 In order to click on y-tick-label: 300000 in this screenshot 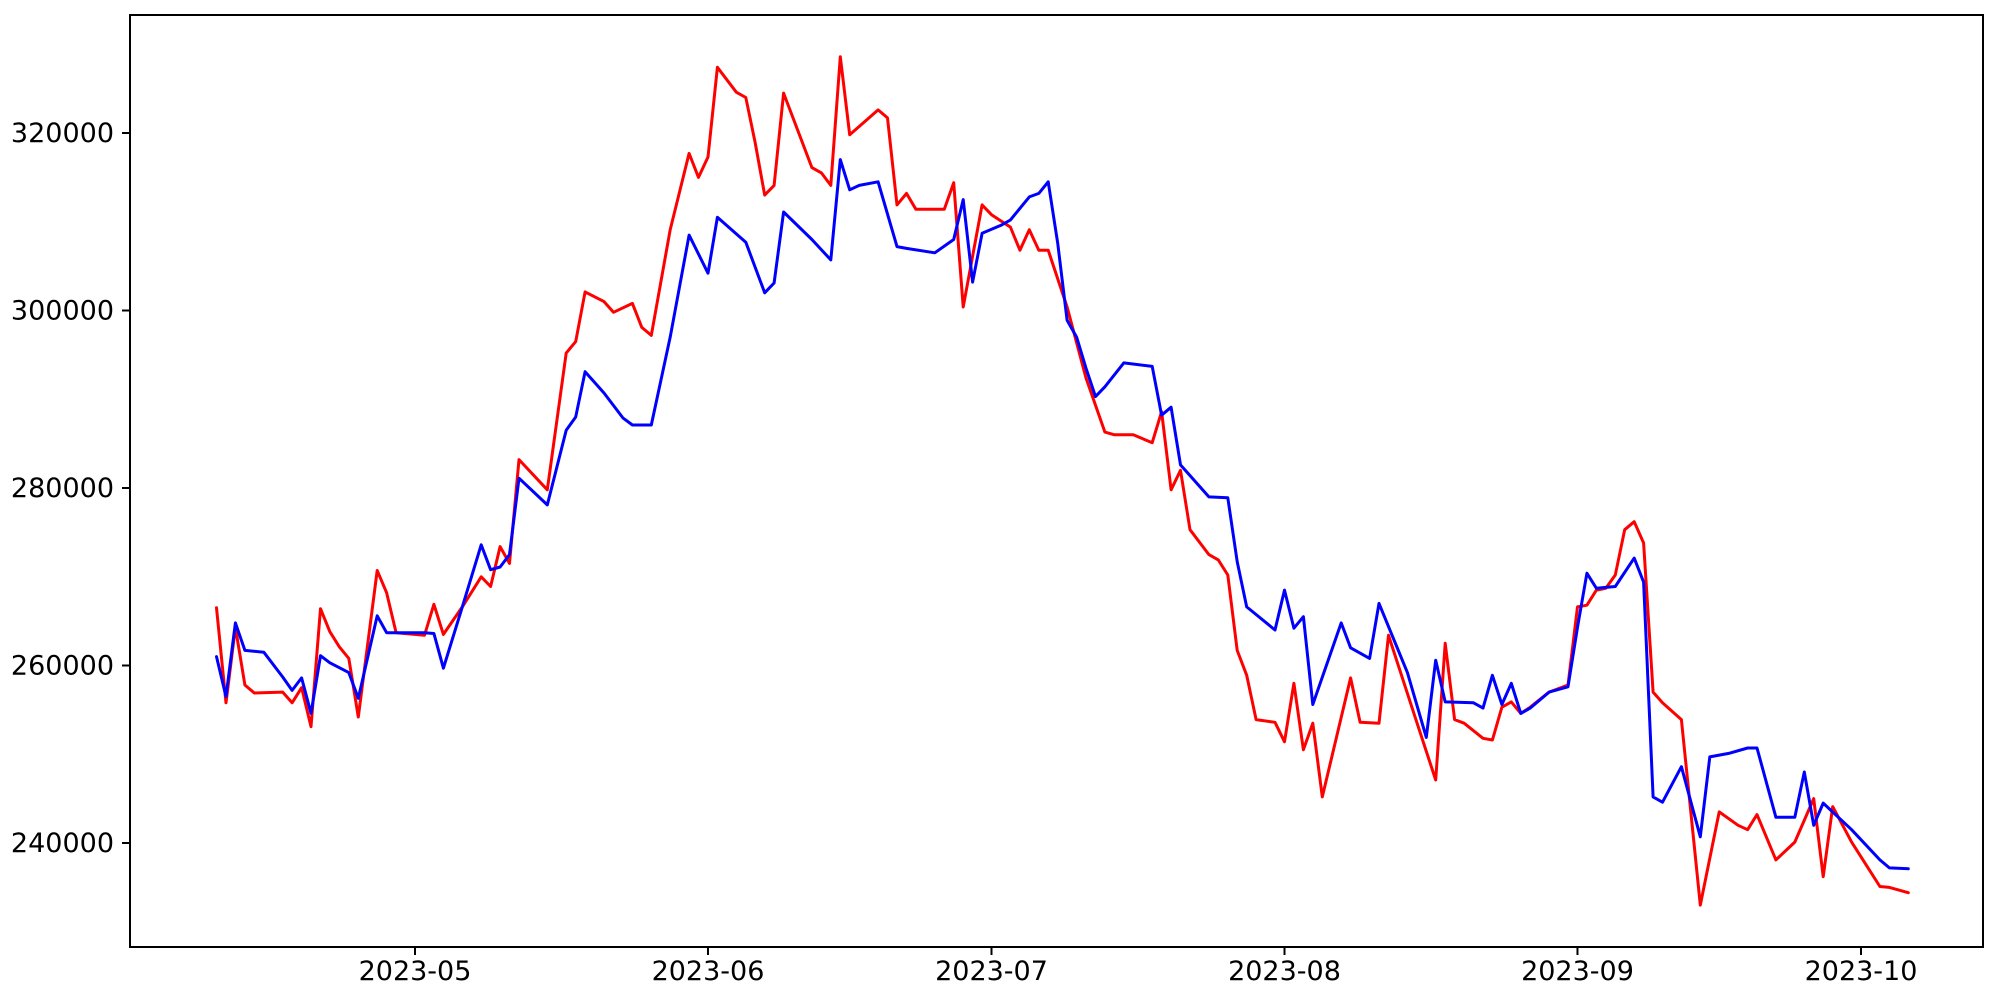, I will do `click(62, 311)`.